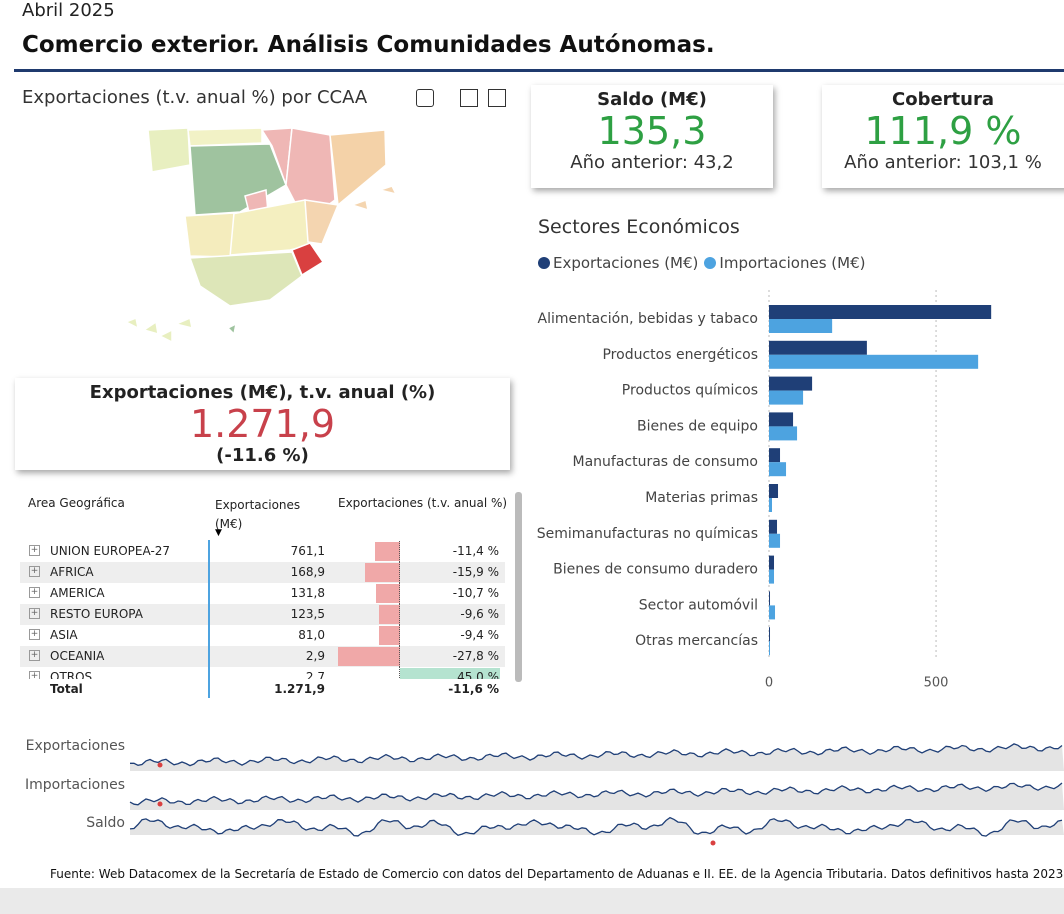  I want to click on table-row: + OCEANIA 2,9 -27,8 %, so click(262, 656).